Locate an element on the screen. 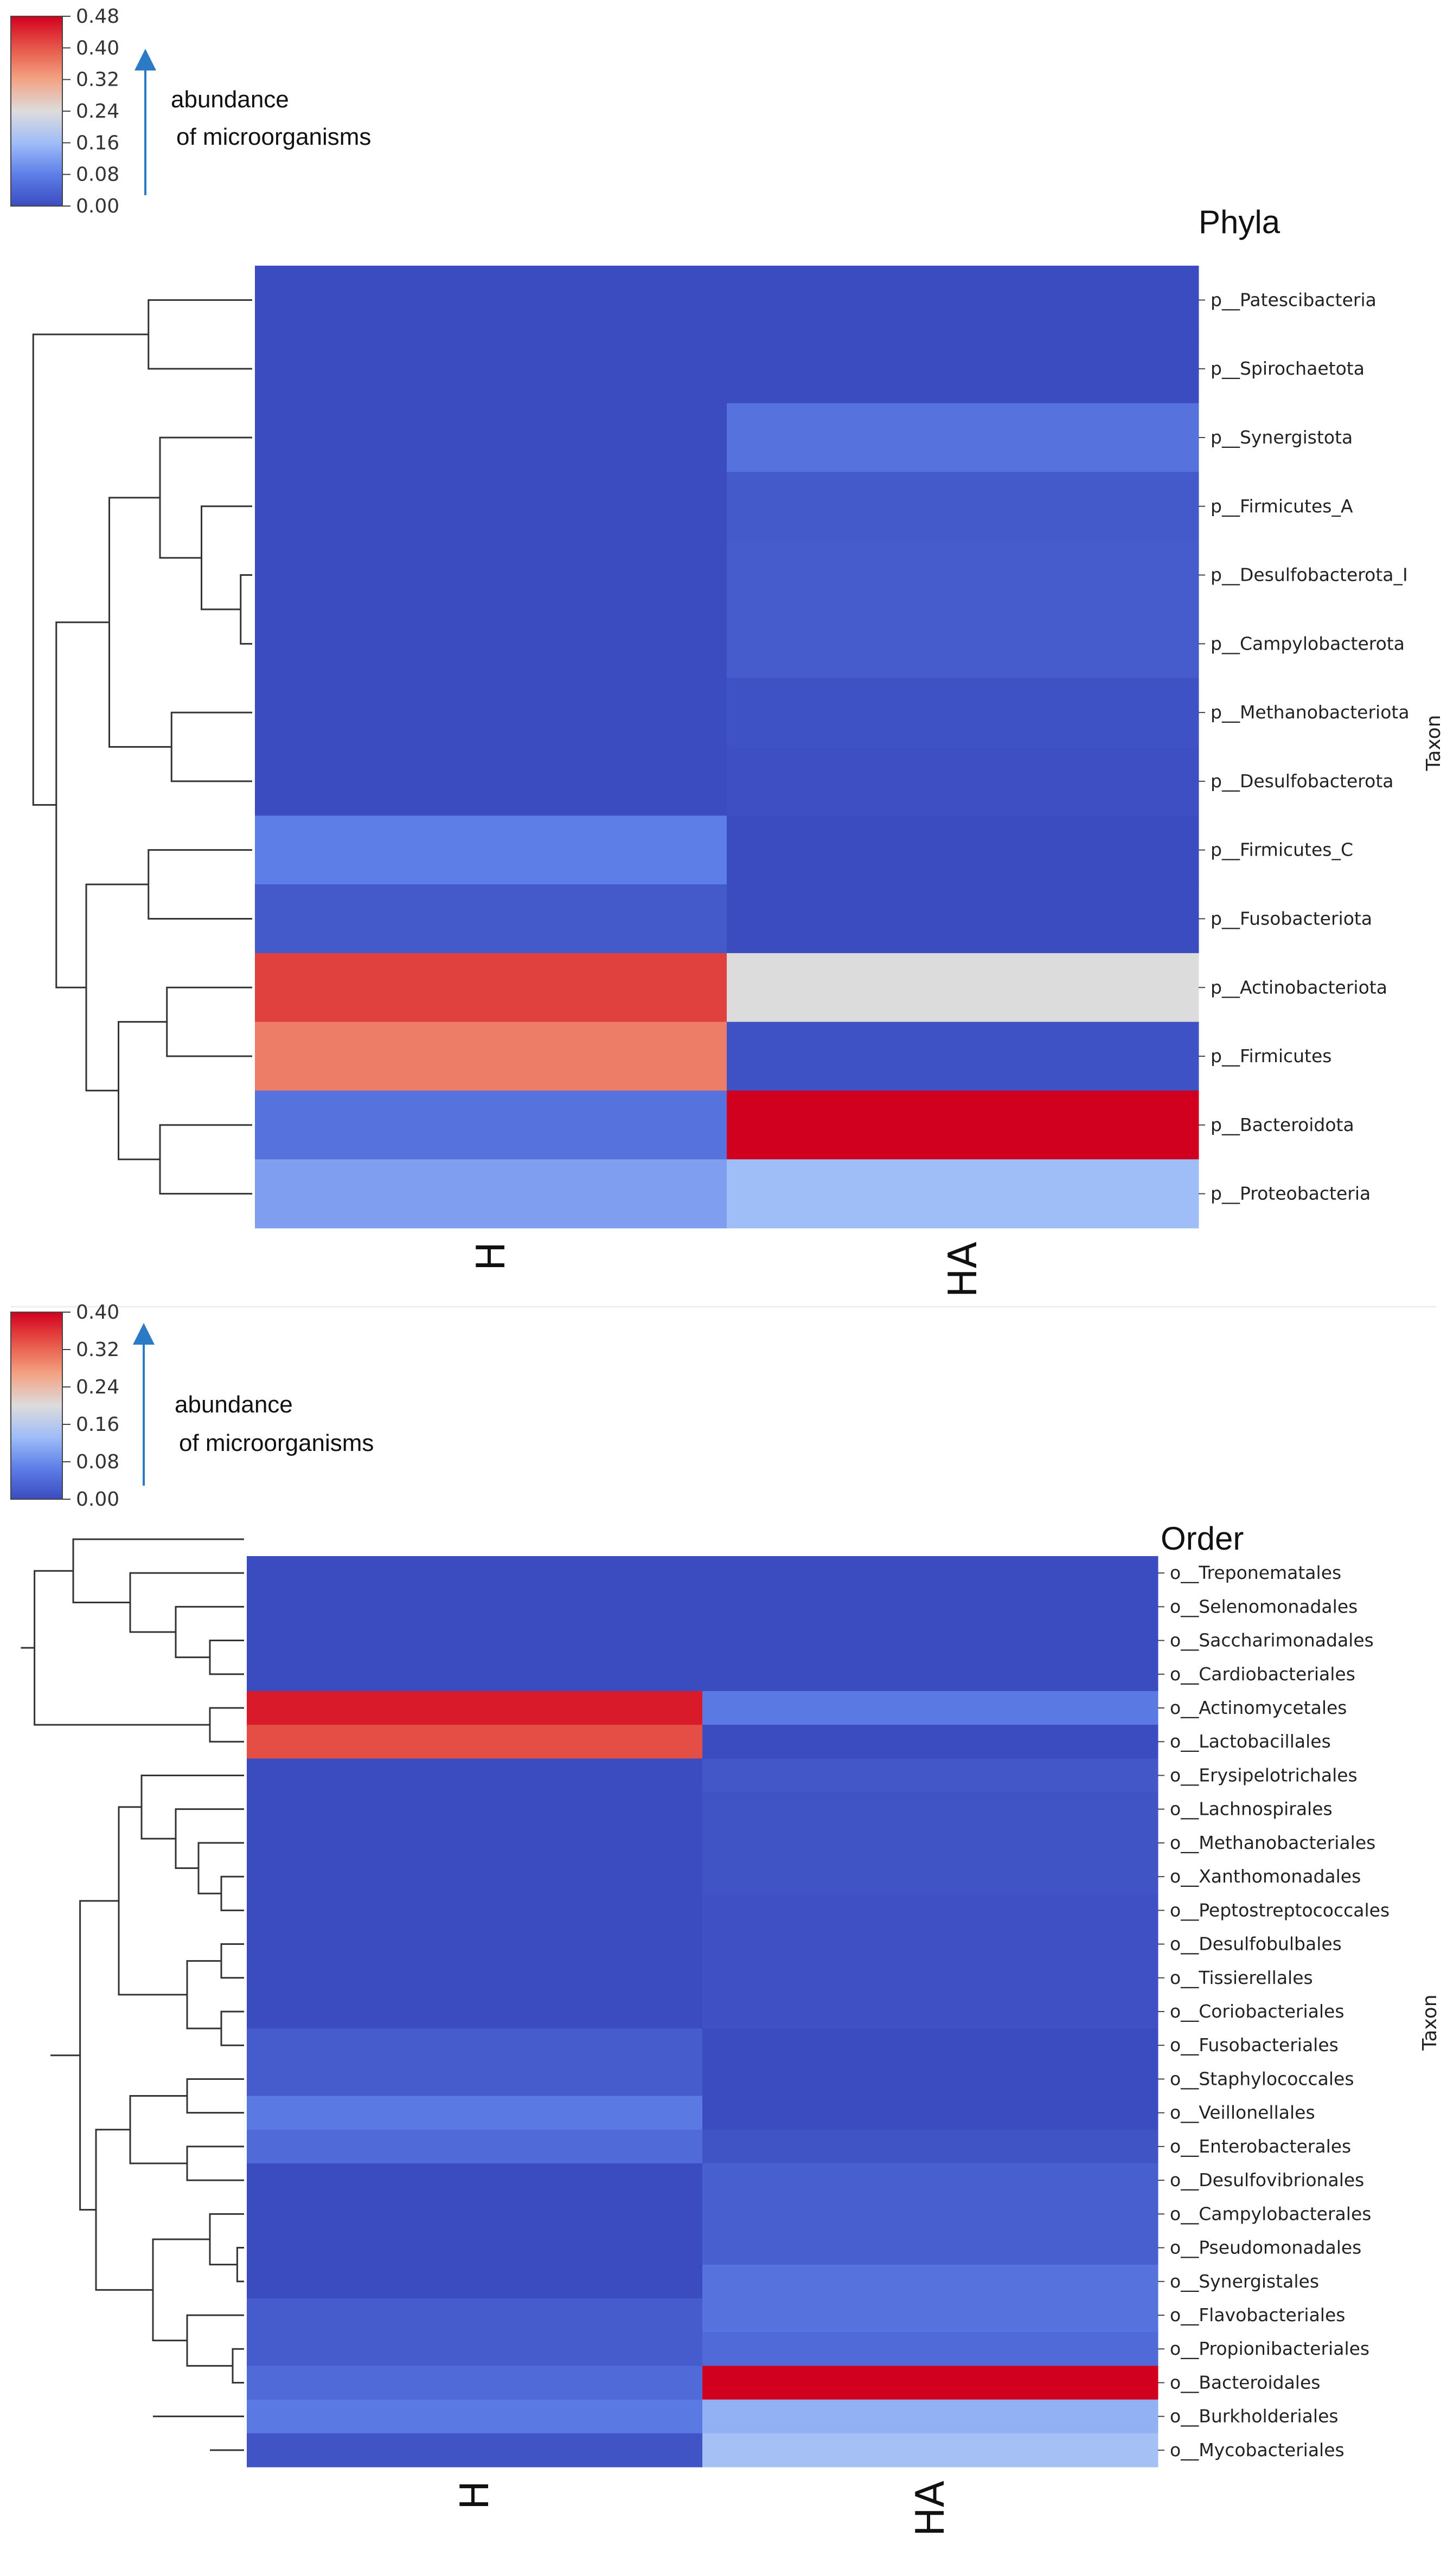  row-label: p__Synergistota is located at coordinates (1282, 438).